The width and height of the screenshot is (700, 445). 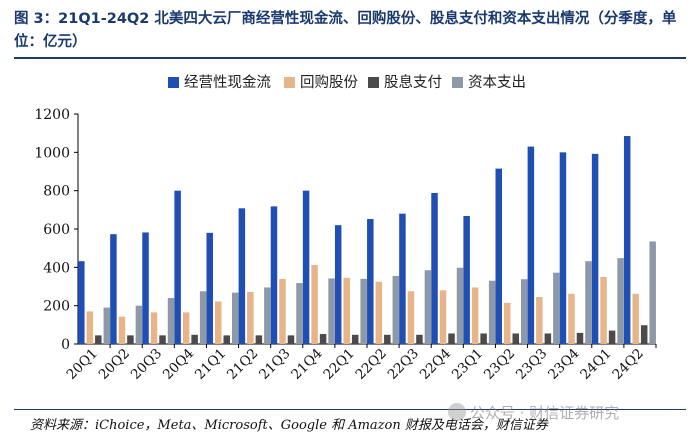 I want to click on x-tick-label: 21Q3, so click(x=274, y=364).